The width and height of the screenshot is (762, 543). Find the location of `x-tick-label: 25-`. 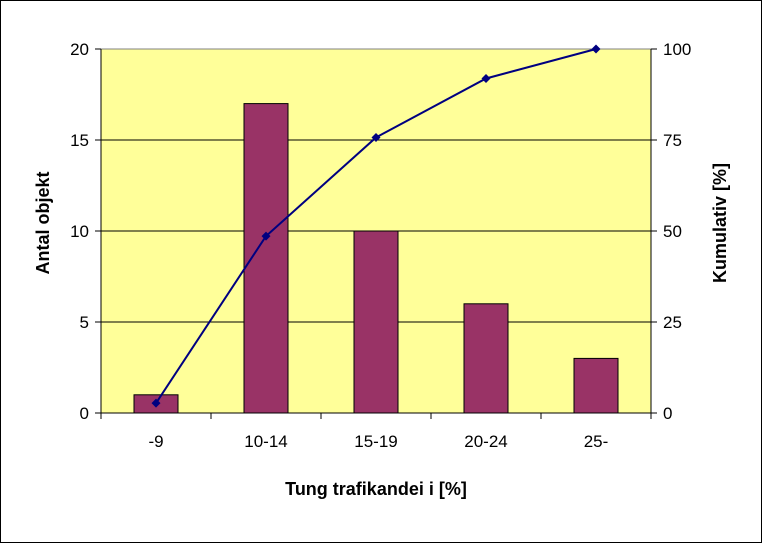

x-tick-label: 25- is located at coordinates (596, 441).